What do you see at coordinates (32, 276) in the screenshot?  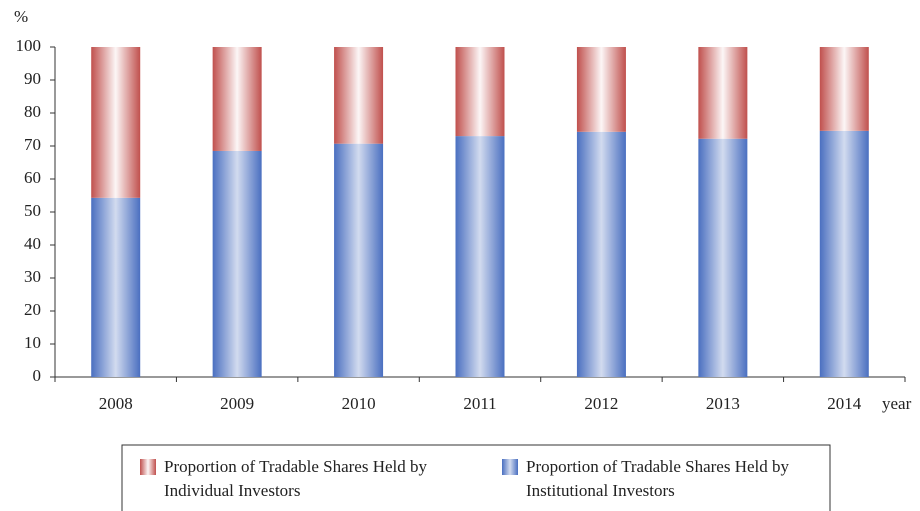 I see `y-tick-label: 30` at bounding box center [32, 276].